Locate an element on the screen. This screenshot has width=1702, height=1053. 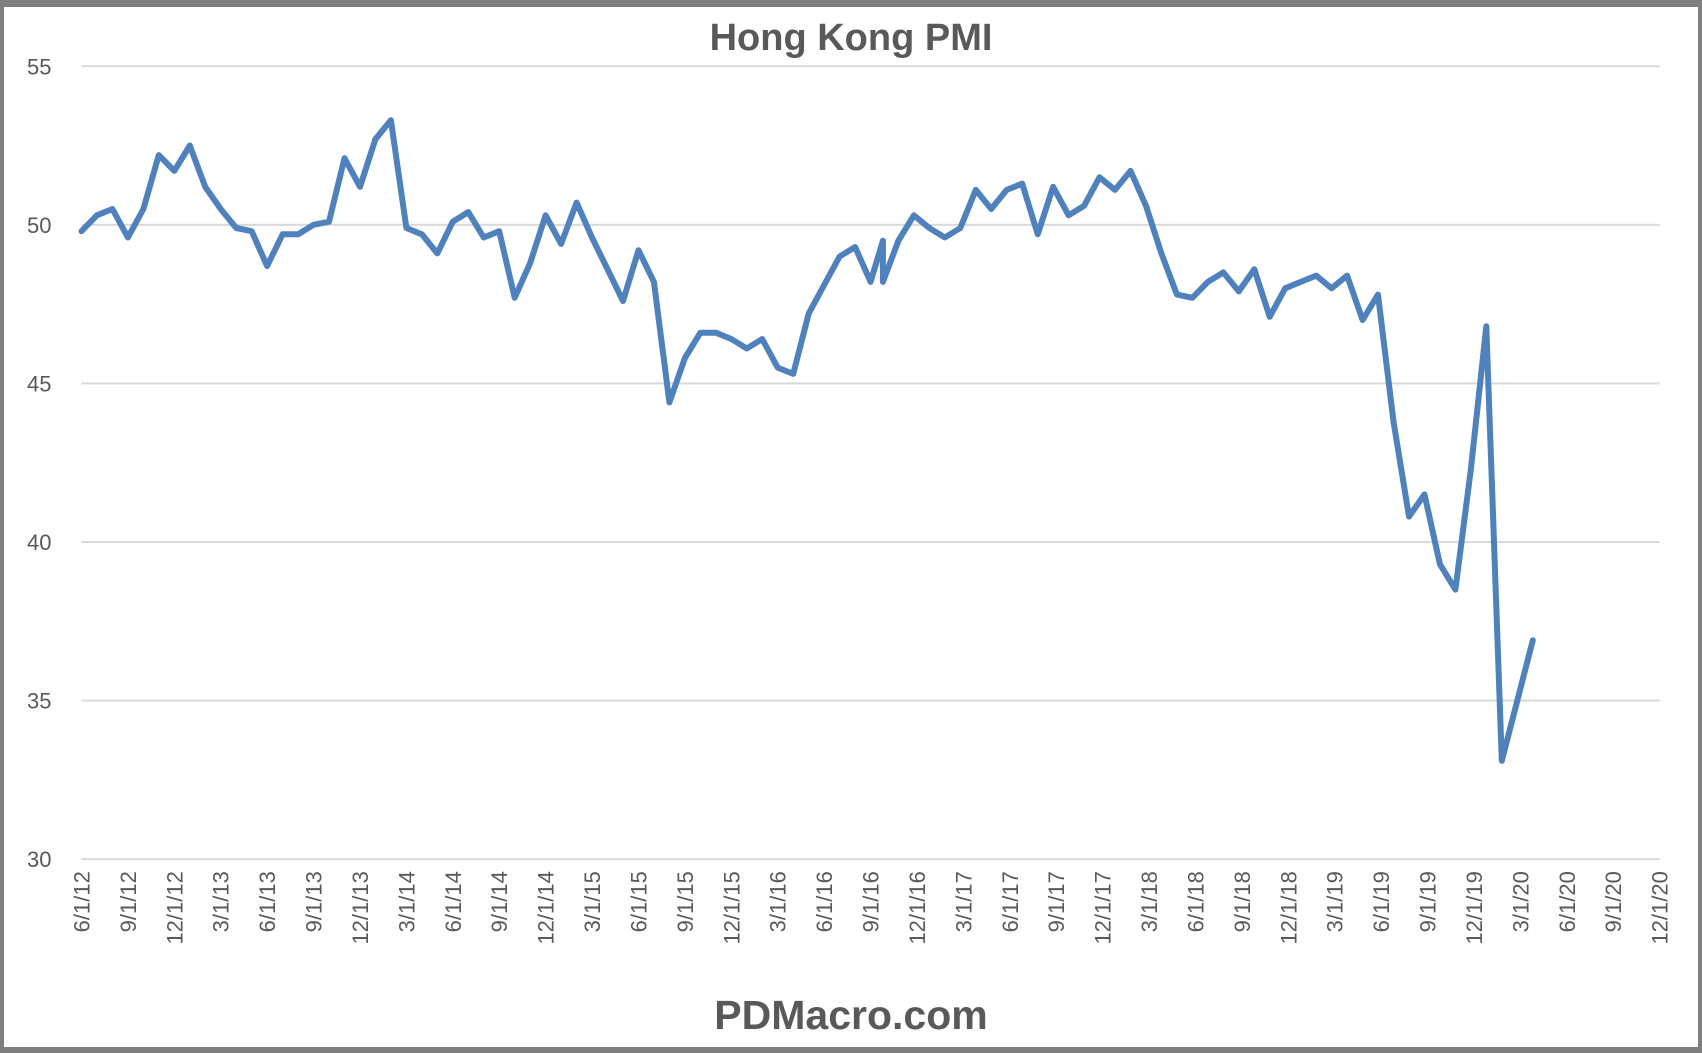
y-tick-label: 50 is located at coordinates (39, 225).